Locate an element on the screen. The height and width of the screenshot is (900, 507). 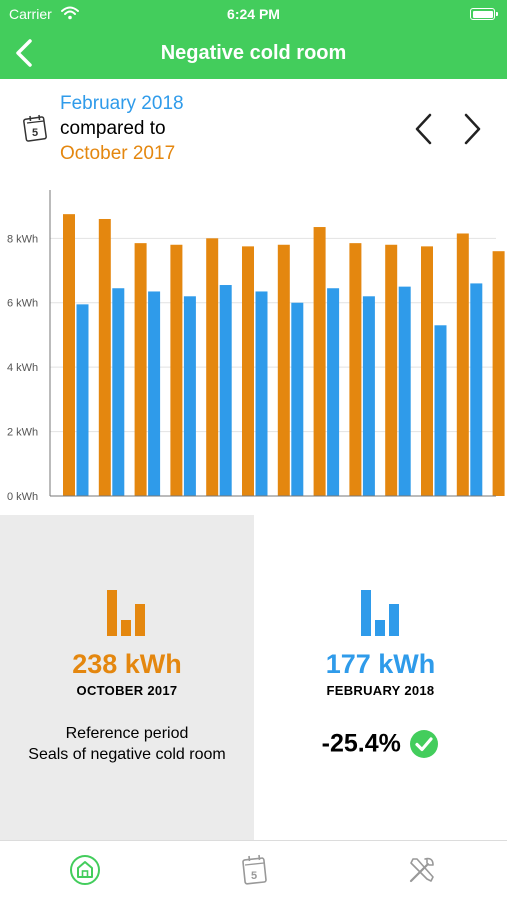
navigation-bar: Negative cold room is located at coordinates (253, 53).